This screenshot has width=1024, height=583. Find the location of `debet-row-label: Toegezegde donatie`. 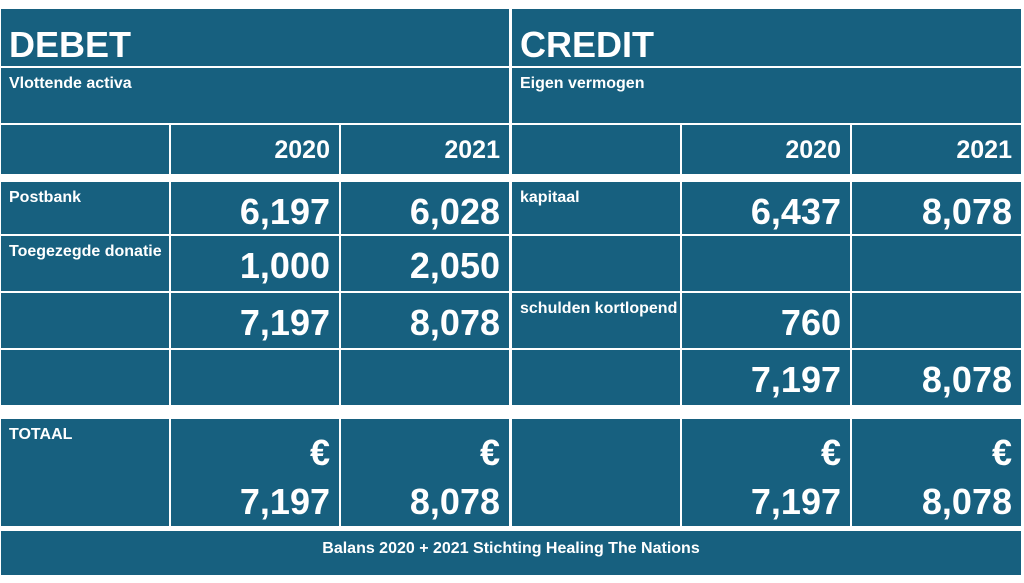

debet-row-label: Toegezegde donatie is located at coordinates (85, 263).